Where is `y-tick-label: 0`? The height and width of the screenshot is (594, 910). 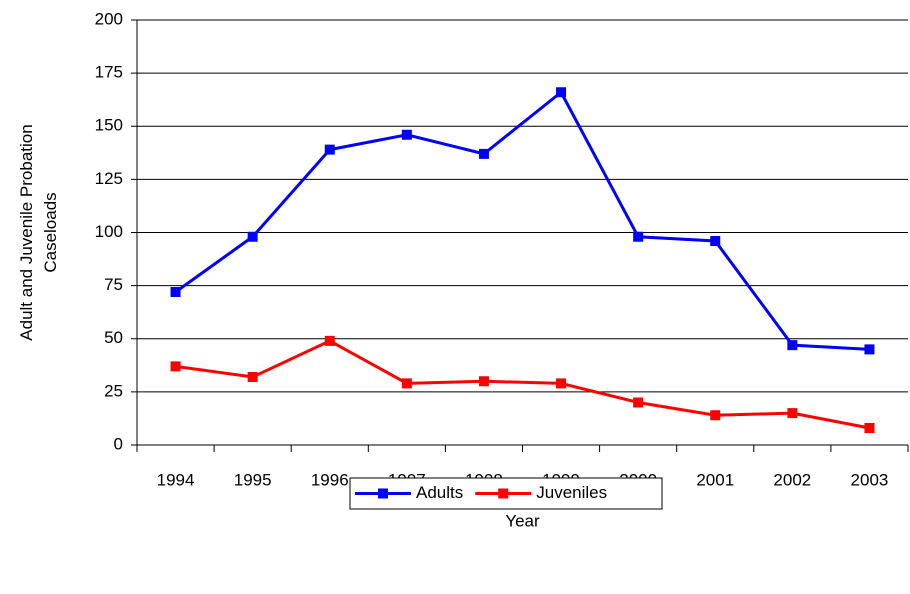
y-tick-label: 0 is located at coordinates (118, 443).